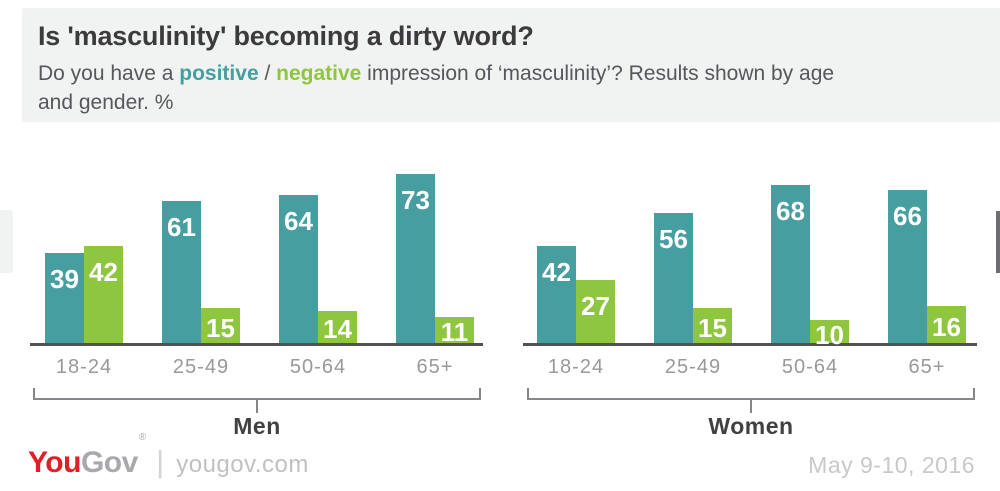 Image resolution: width=1000 pixels, height=491 pixels. Describe the element at coordinates (673, 278) in the screenshot. I see `bar-women-25-49-positive: 56` at that location.